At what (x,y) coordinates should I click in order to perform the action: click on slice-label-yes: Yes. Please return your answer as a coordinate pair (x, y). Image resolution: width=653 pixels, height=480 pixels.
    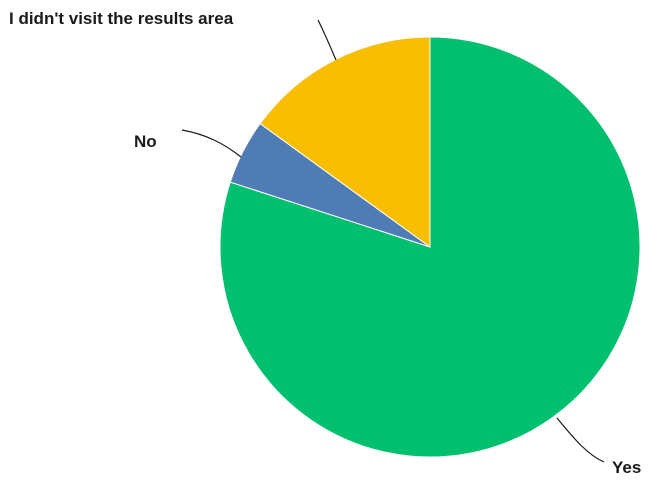
    Looking at the image, I should click on (626, 467).